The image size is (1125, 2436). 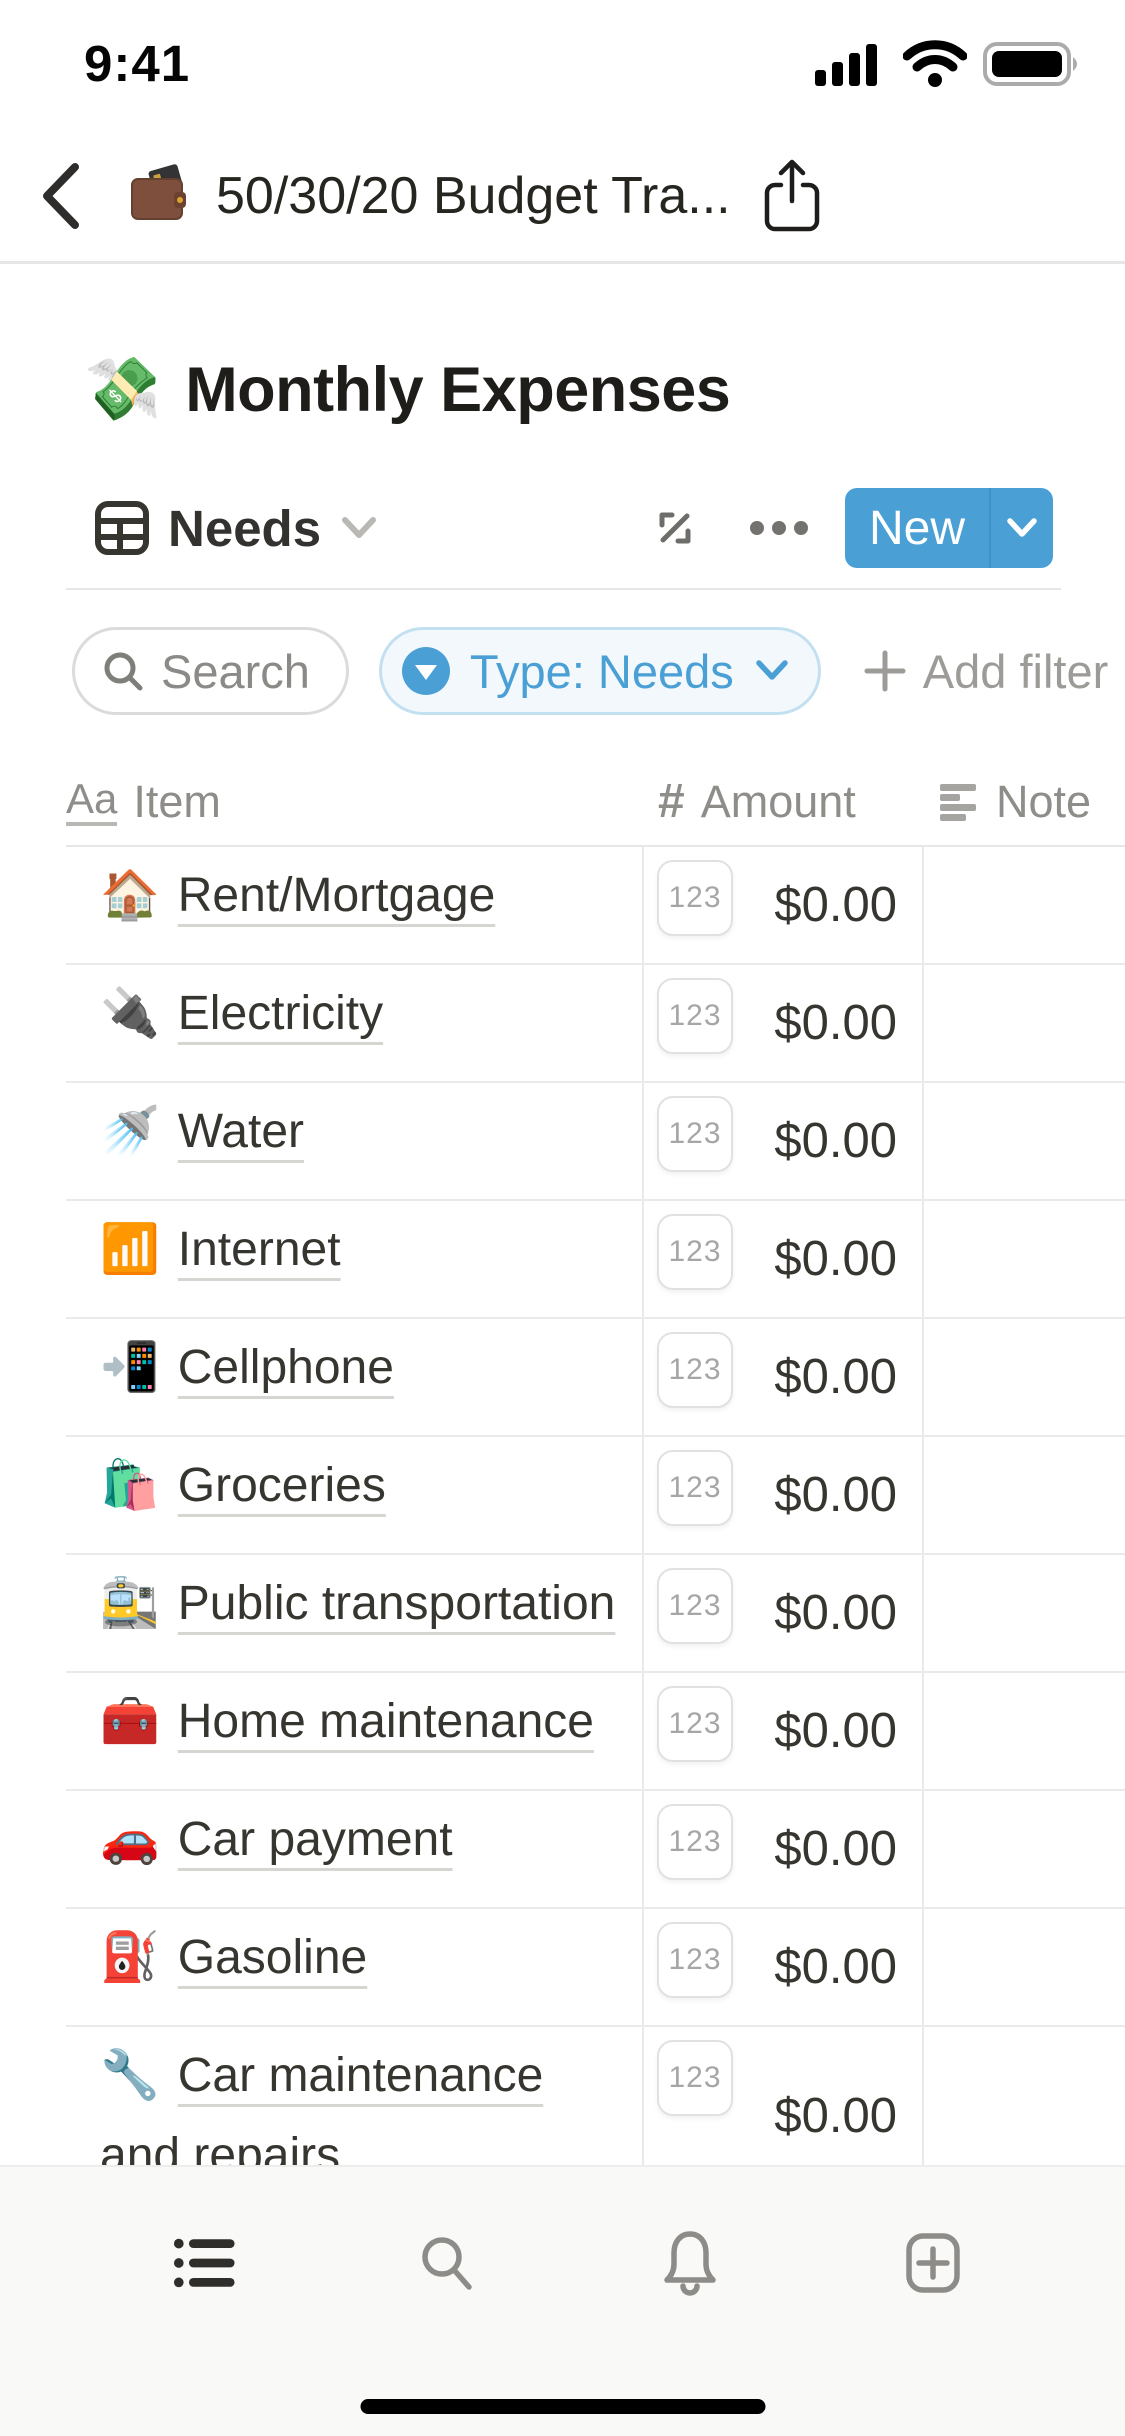 I want to click on table-row: 🚿 Water 123 $0.00, so click(x=595, y=1142).